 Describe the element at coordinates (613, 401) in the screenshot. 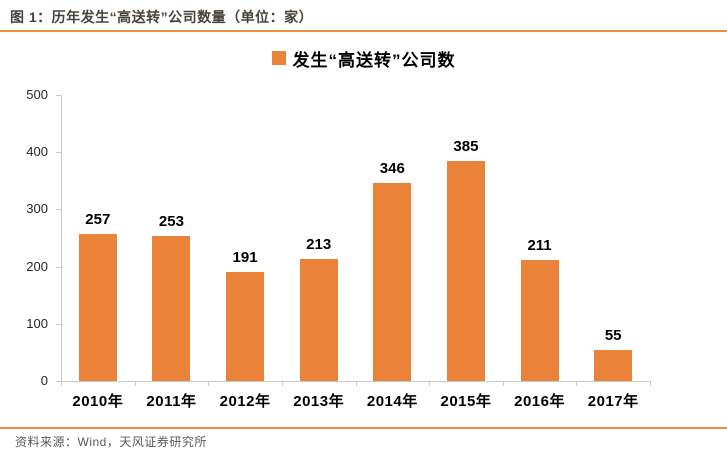

I see `x-axis-label: 2017年` at that location.